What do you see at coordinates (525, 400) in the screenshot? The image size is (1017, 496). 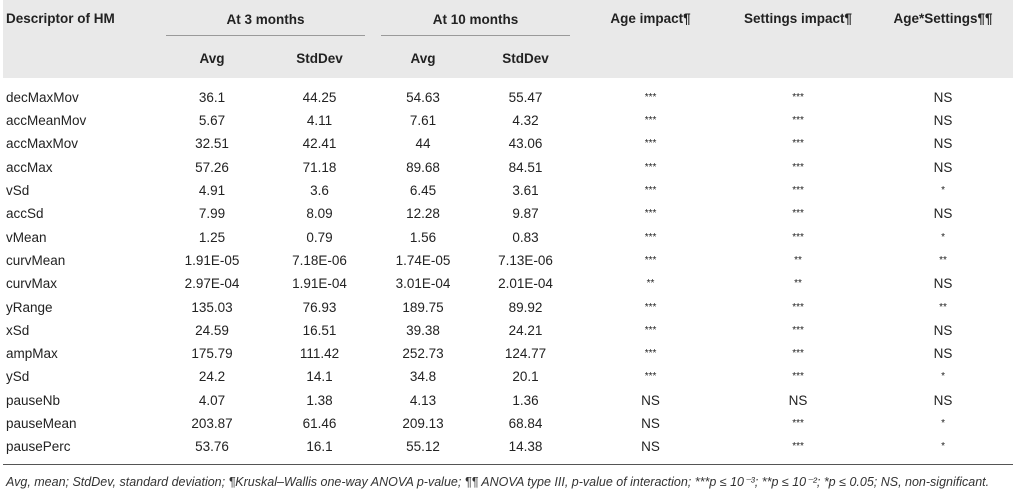 I see `cell-stddev-10-months: 1.36` at bounding box center [525, 400].